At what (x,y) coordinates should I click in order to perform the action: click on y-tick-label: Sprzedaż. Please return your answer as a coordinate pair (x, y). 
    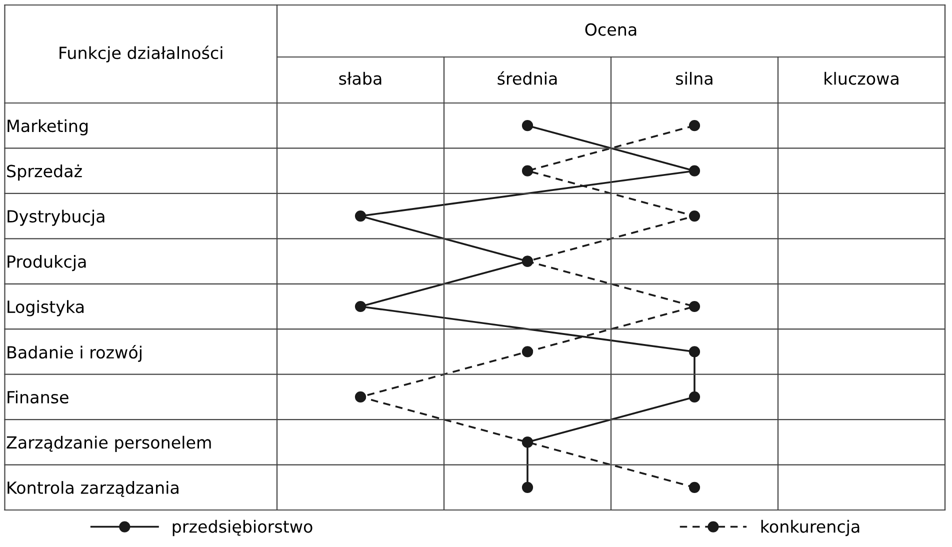
    Looking at the image, I should click on (44, 172).